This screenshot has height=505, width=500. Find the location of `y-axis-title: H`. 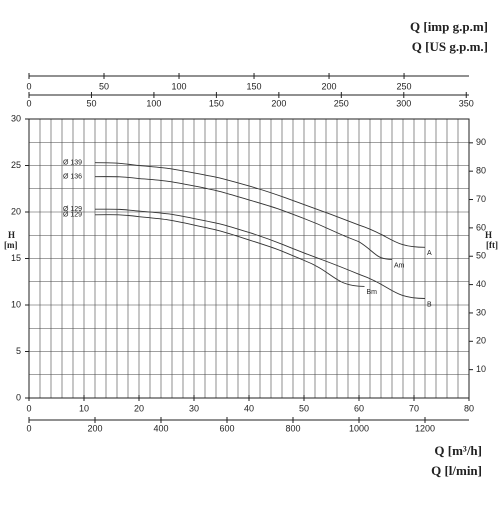

y-axis-title: H is located at coordinates (11, 235).